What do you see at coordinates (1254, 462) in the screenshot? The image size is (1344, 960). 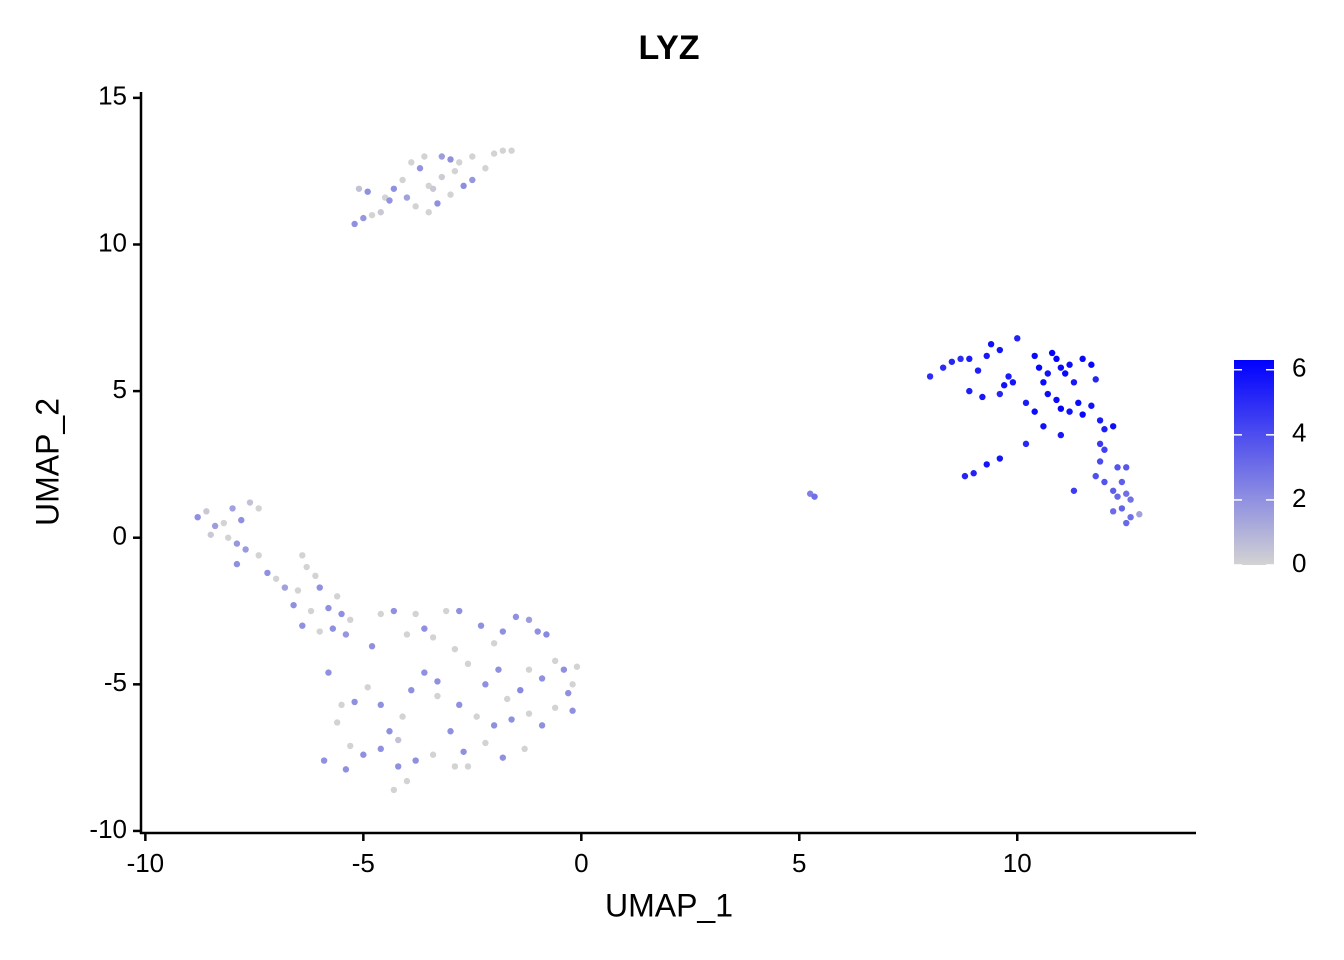 I see `colorbar` at bounding box center [1254, 462].